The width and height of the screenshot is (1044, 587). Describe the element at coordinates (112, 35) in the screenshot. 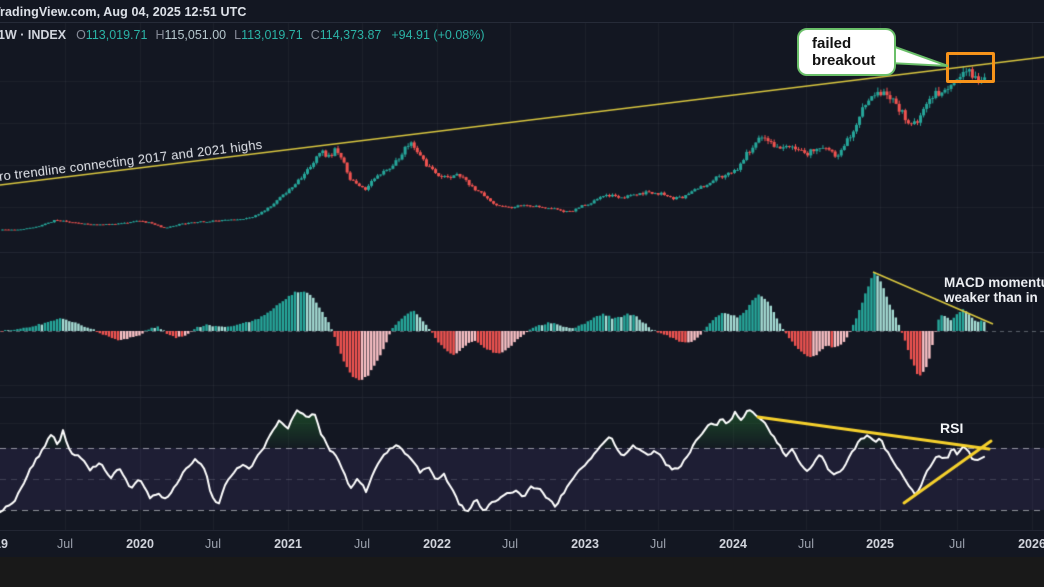

I see `open-value: O113,019.71` at that location.